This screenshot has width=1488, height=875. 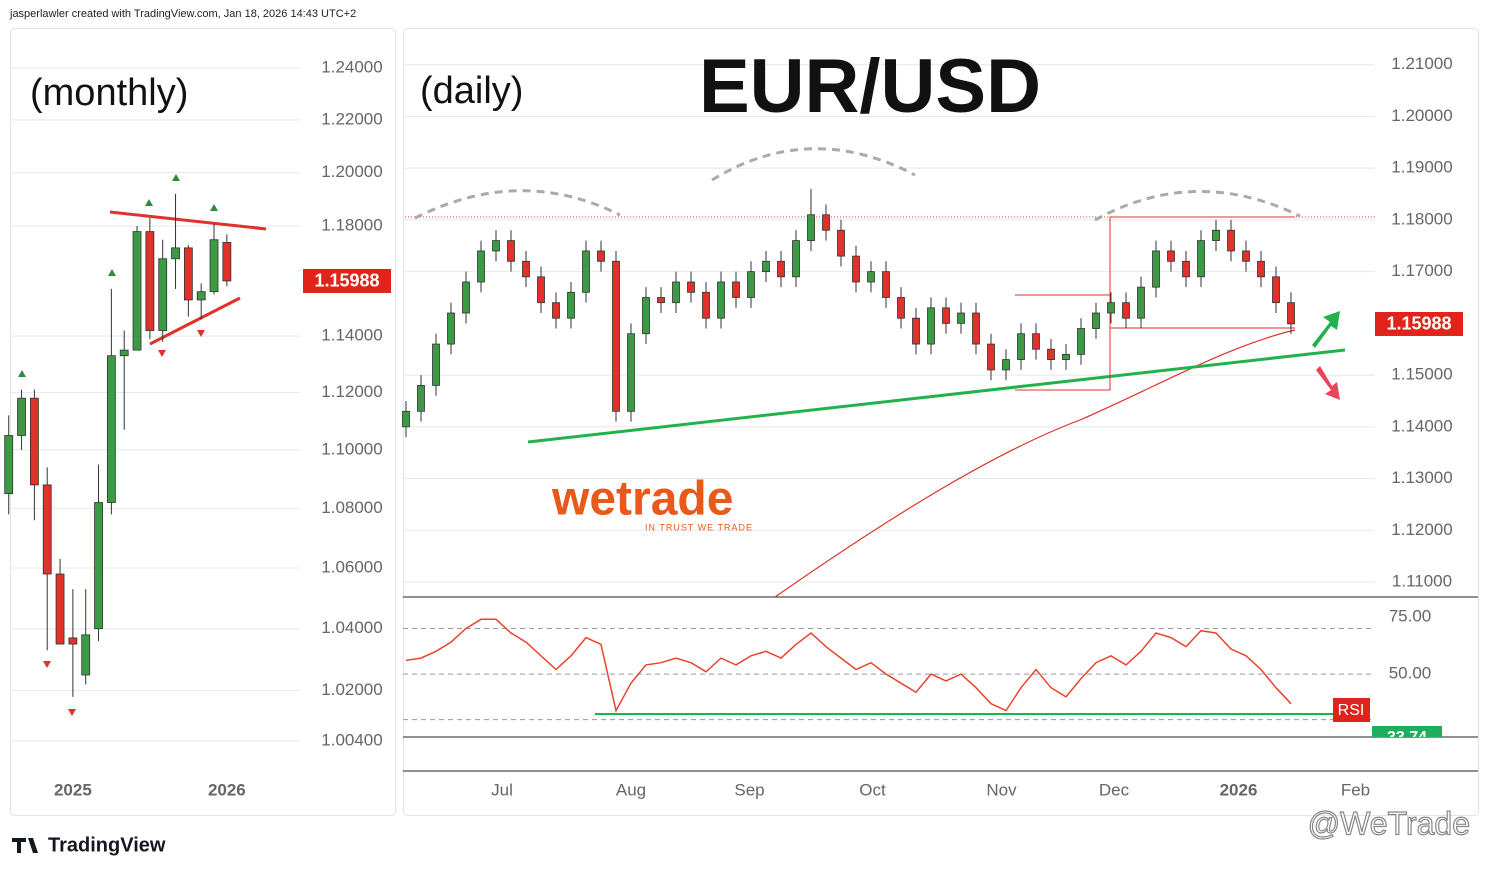 What do you see at coordinates (1421, 63) in the screenshot?
I see `y-tick-label: 1.21000` at bounding box center [1421, 63].